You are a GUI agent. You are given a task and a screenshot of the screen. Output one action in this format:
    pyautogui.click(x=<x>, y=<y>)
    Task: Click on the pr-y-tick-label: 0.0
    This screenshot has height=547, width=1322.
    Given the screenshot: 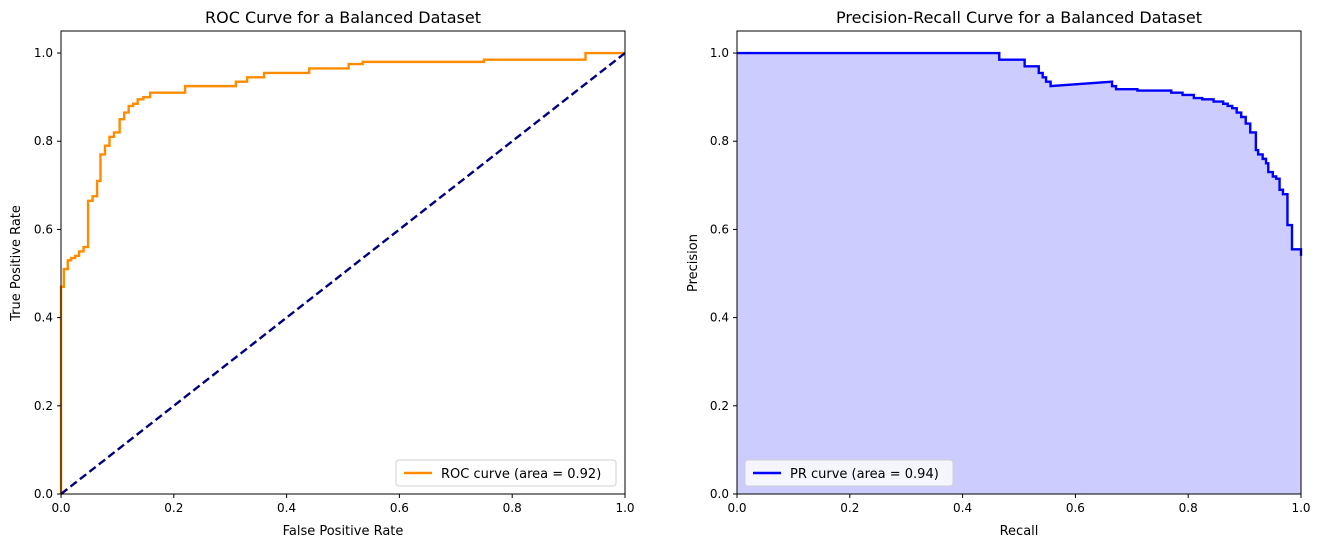 What is the action you would take?
    pyautogui.click(x=719, y=494)
    